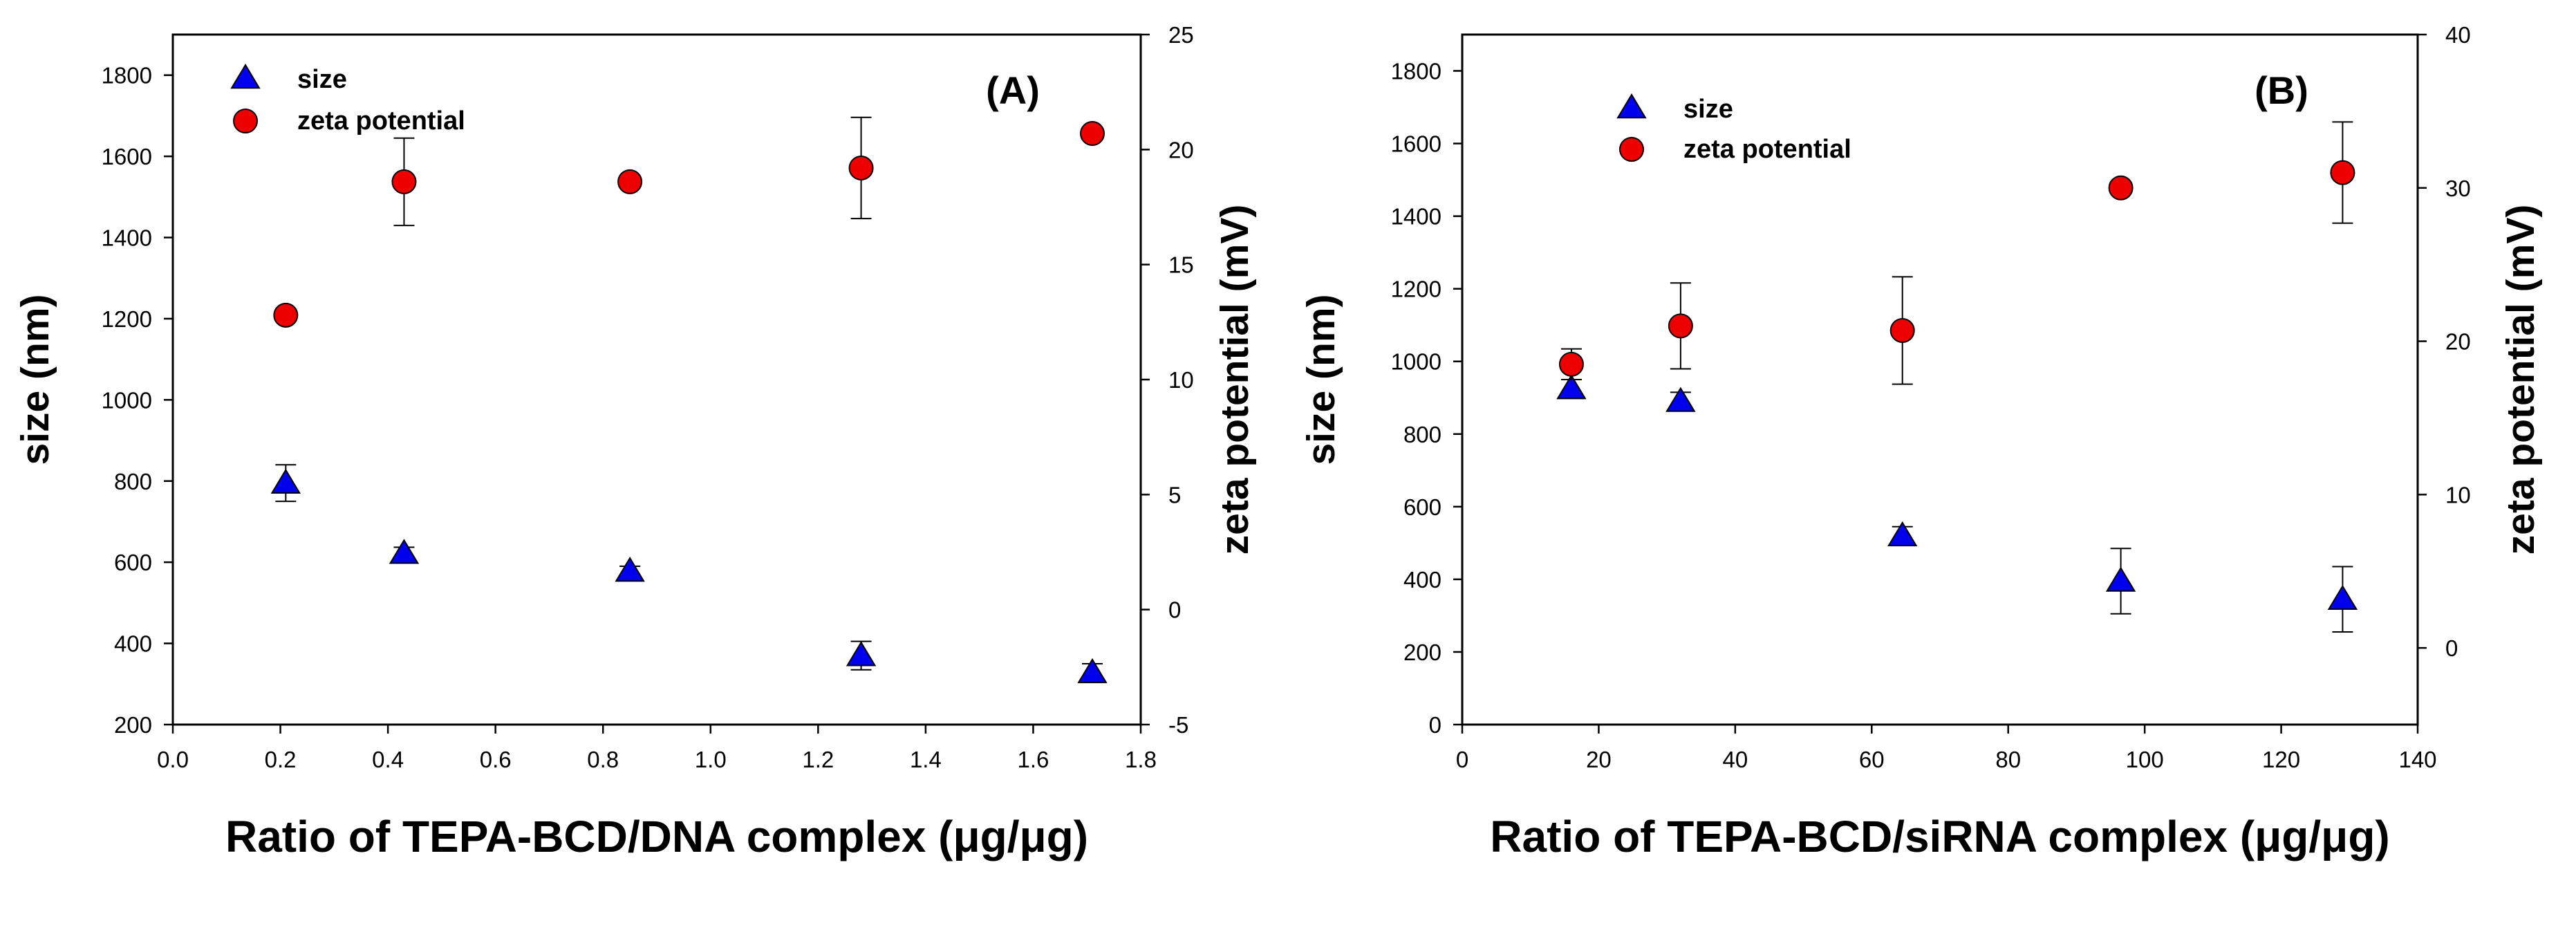 This screenshot has width=2576, height=932. Describe the element at coordinates (1174, 494) in the screenshot. I see `y2-tick-label: 5` at that location.